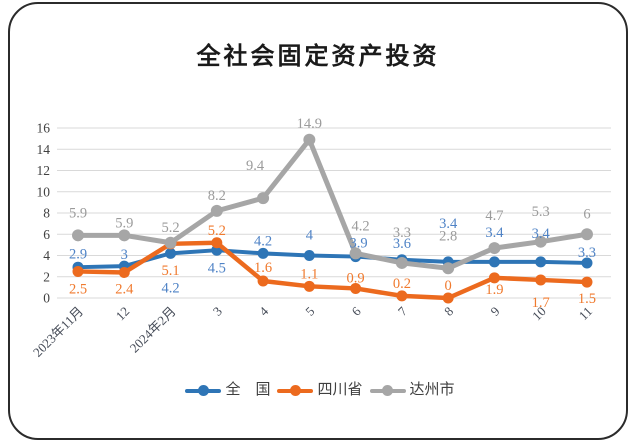 The height and width of the screenshot is (440, 640). What do you see at coordinates (309, 274) in the screenshot?
I see `data-label-sichuan: 1.1` at bounding box center [309, 274].